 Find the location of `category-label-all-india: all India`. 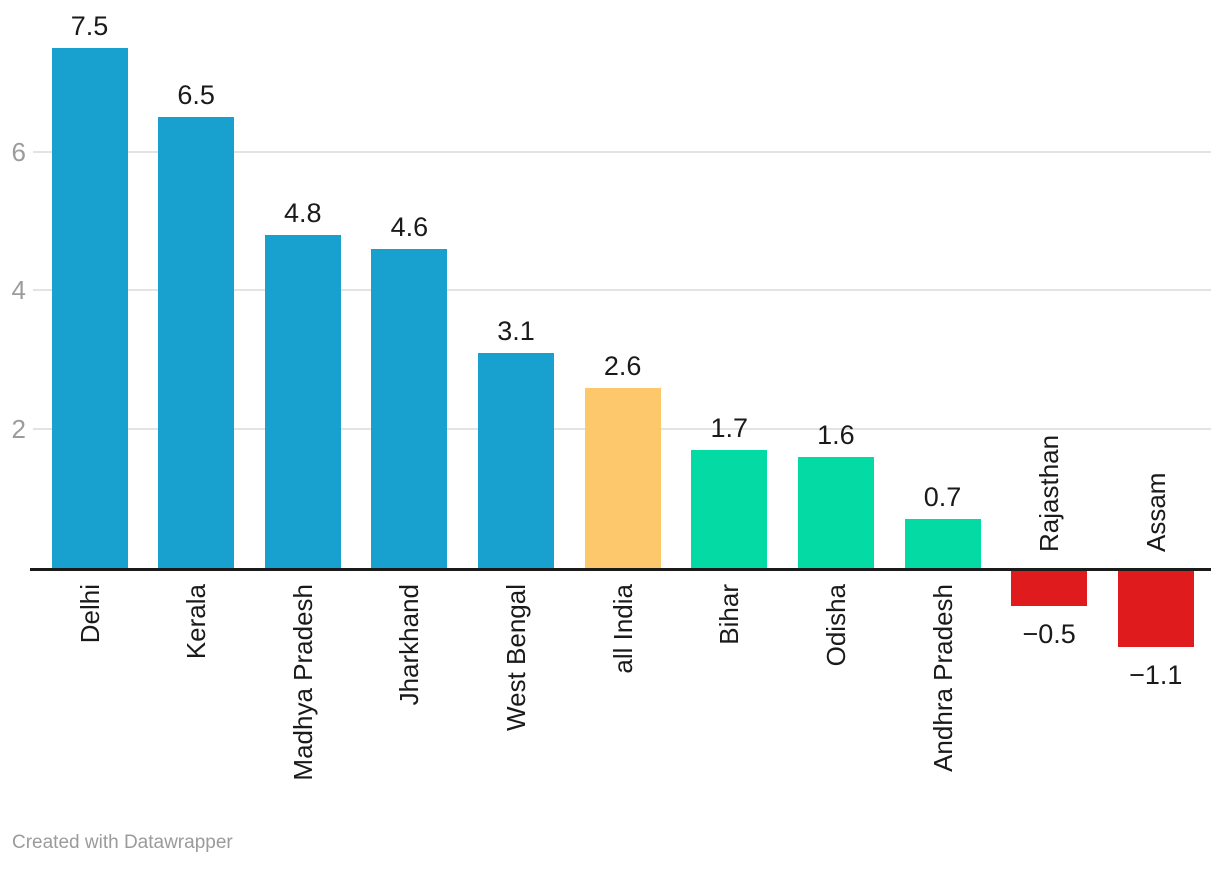

category-label-all-india: all India is located at coordinates (622, 629).